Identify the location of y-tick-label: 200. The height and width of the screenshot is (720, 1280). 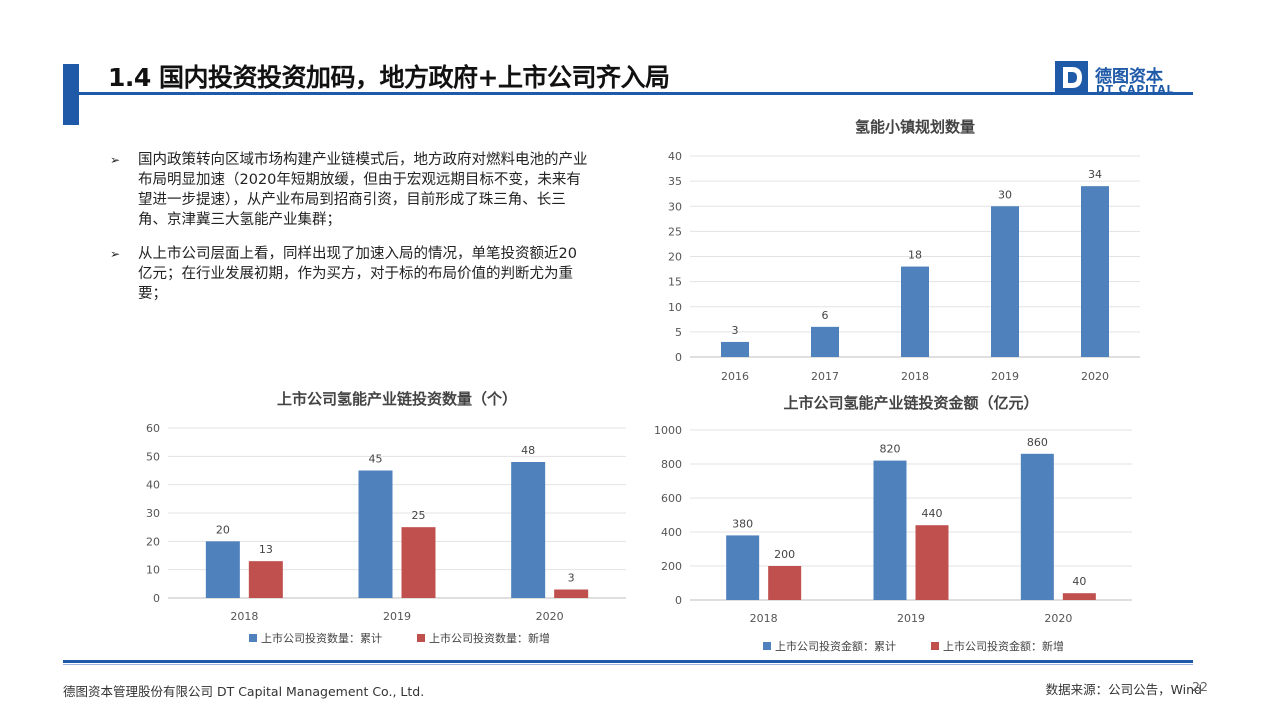
(671, 566).